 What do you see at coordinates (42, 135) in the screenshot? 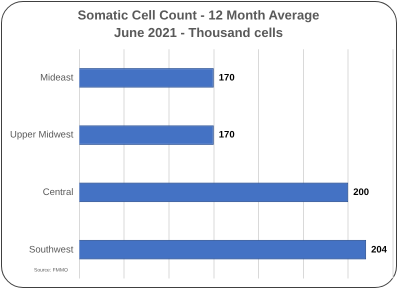
I see `y-tick-label: Upper Midwest` at bounding box center [42, 135].